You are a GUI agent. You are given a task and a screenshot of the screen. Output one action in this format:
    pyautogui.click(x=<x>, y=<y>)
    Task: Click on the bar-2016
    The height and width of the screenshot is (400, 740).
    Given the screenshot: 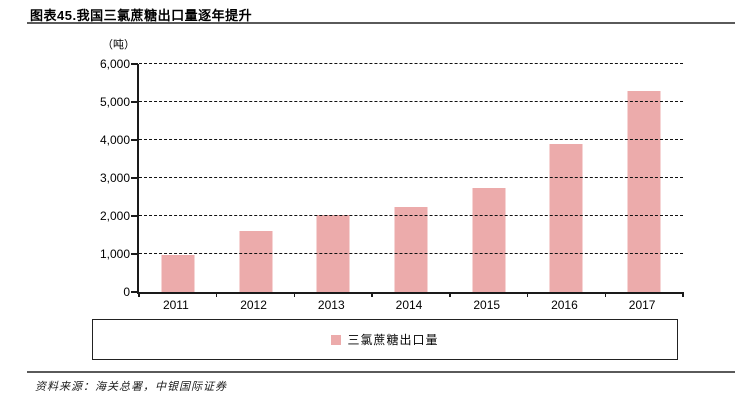 What is the action you would take?
    pyautogui.click(x=566, y=217)
    